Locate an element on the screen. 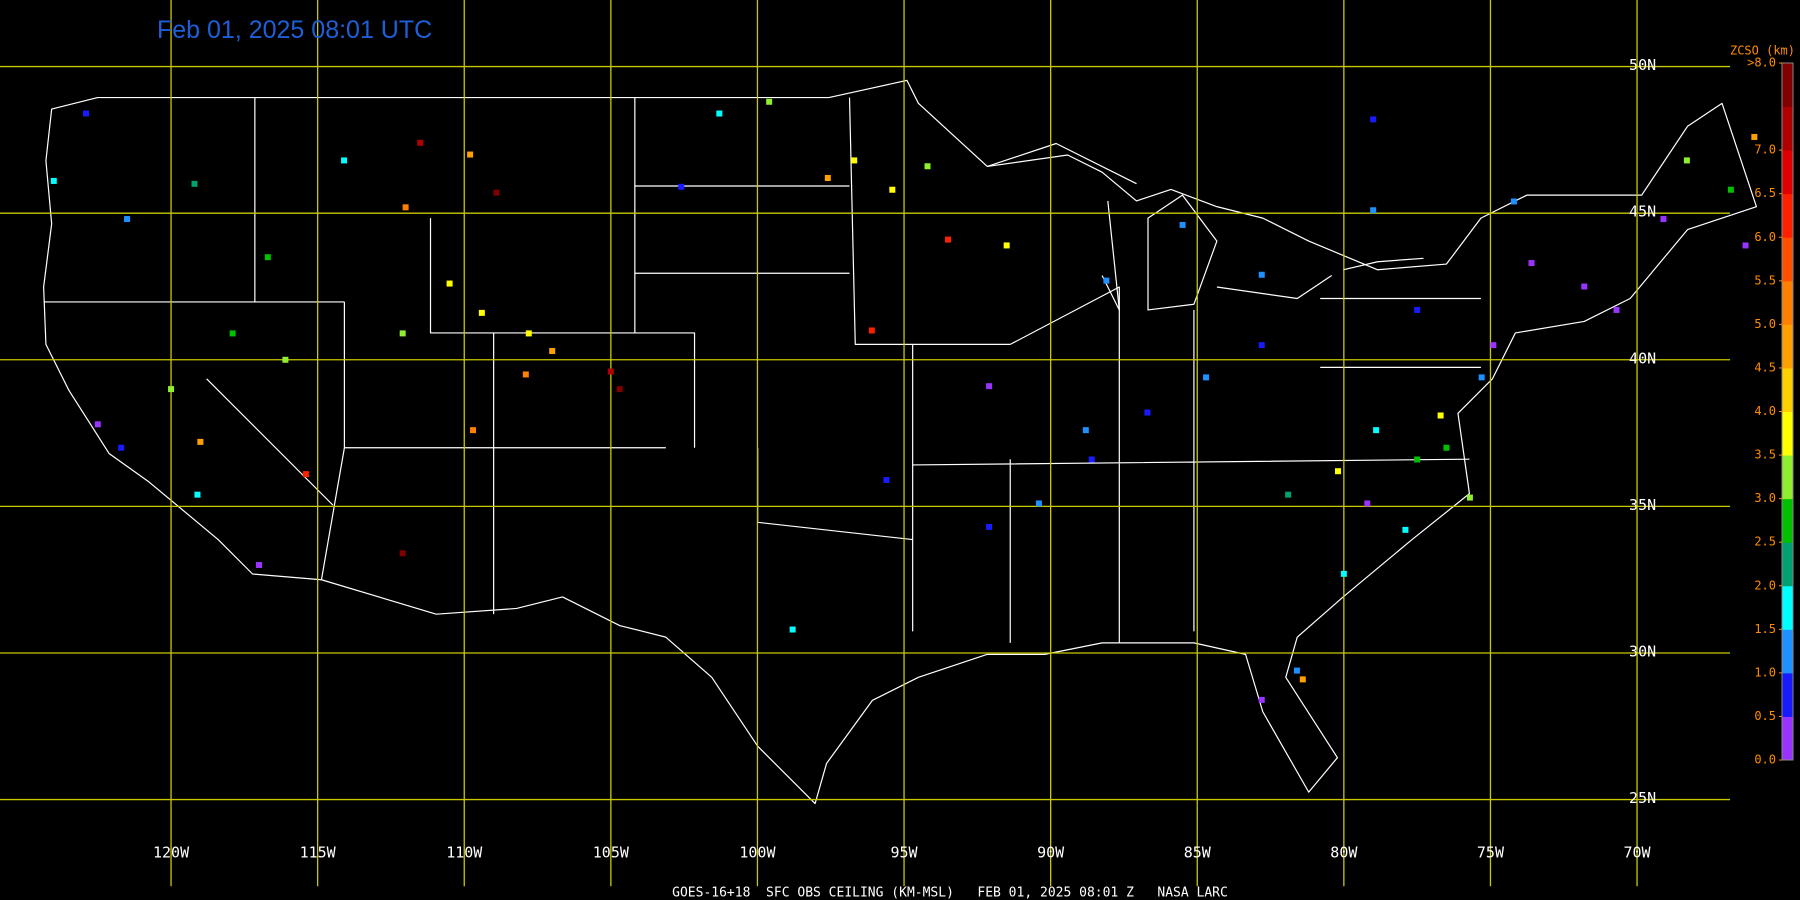 The height and width of the screenshot is (900, 1800). lon-label: 80W is located at coordinates (1344, 853).